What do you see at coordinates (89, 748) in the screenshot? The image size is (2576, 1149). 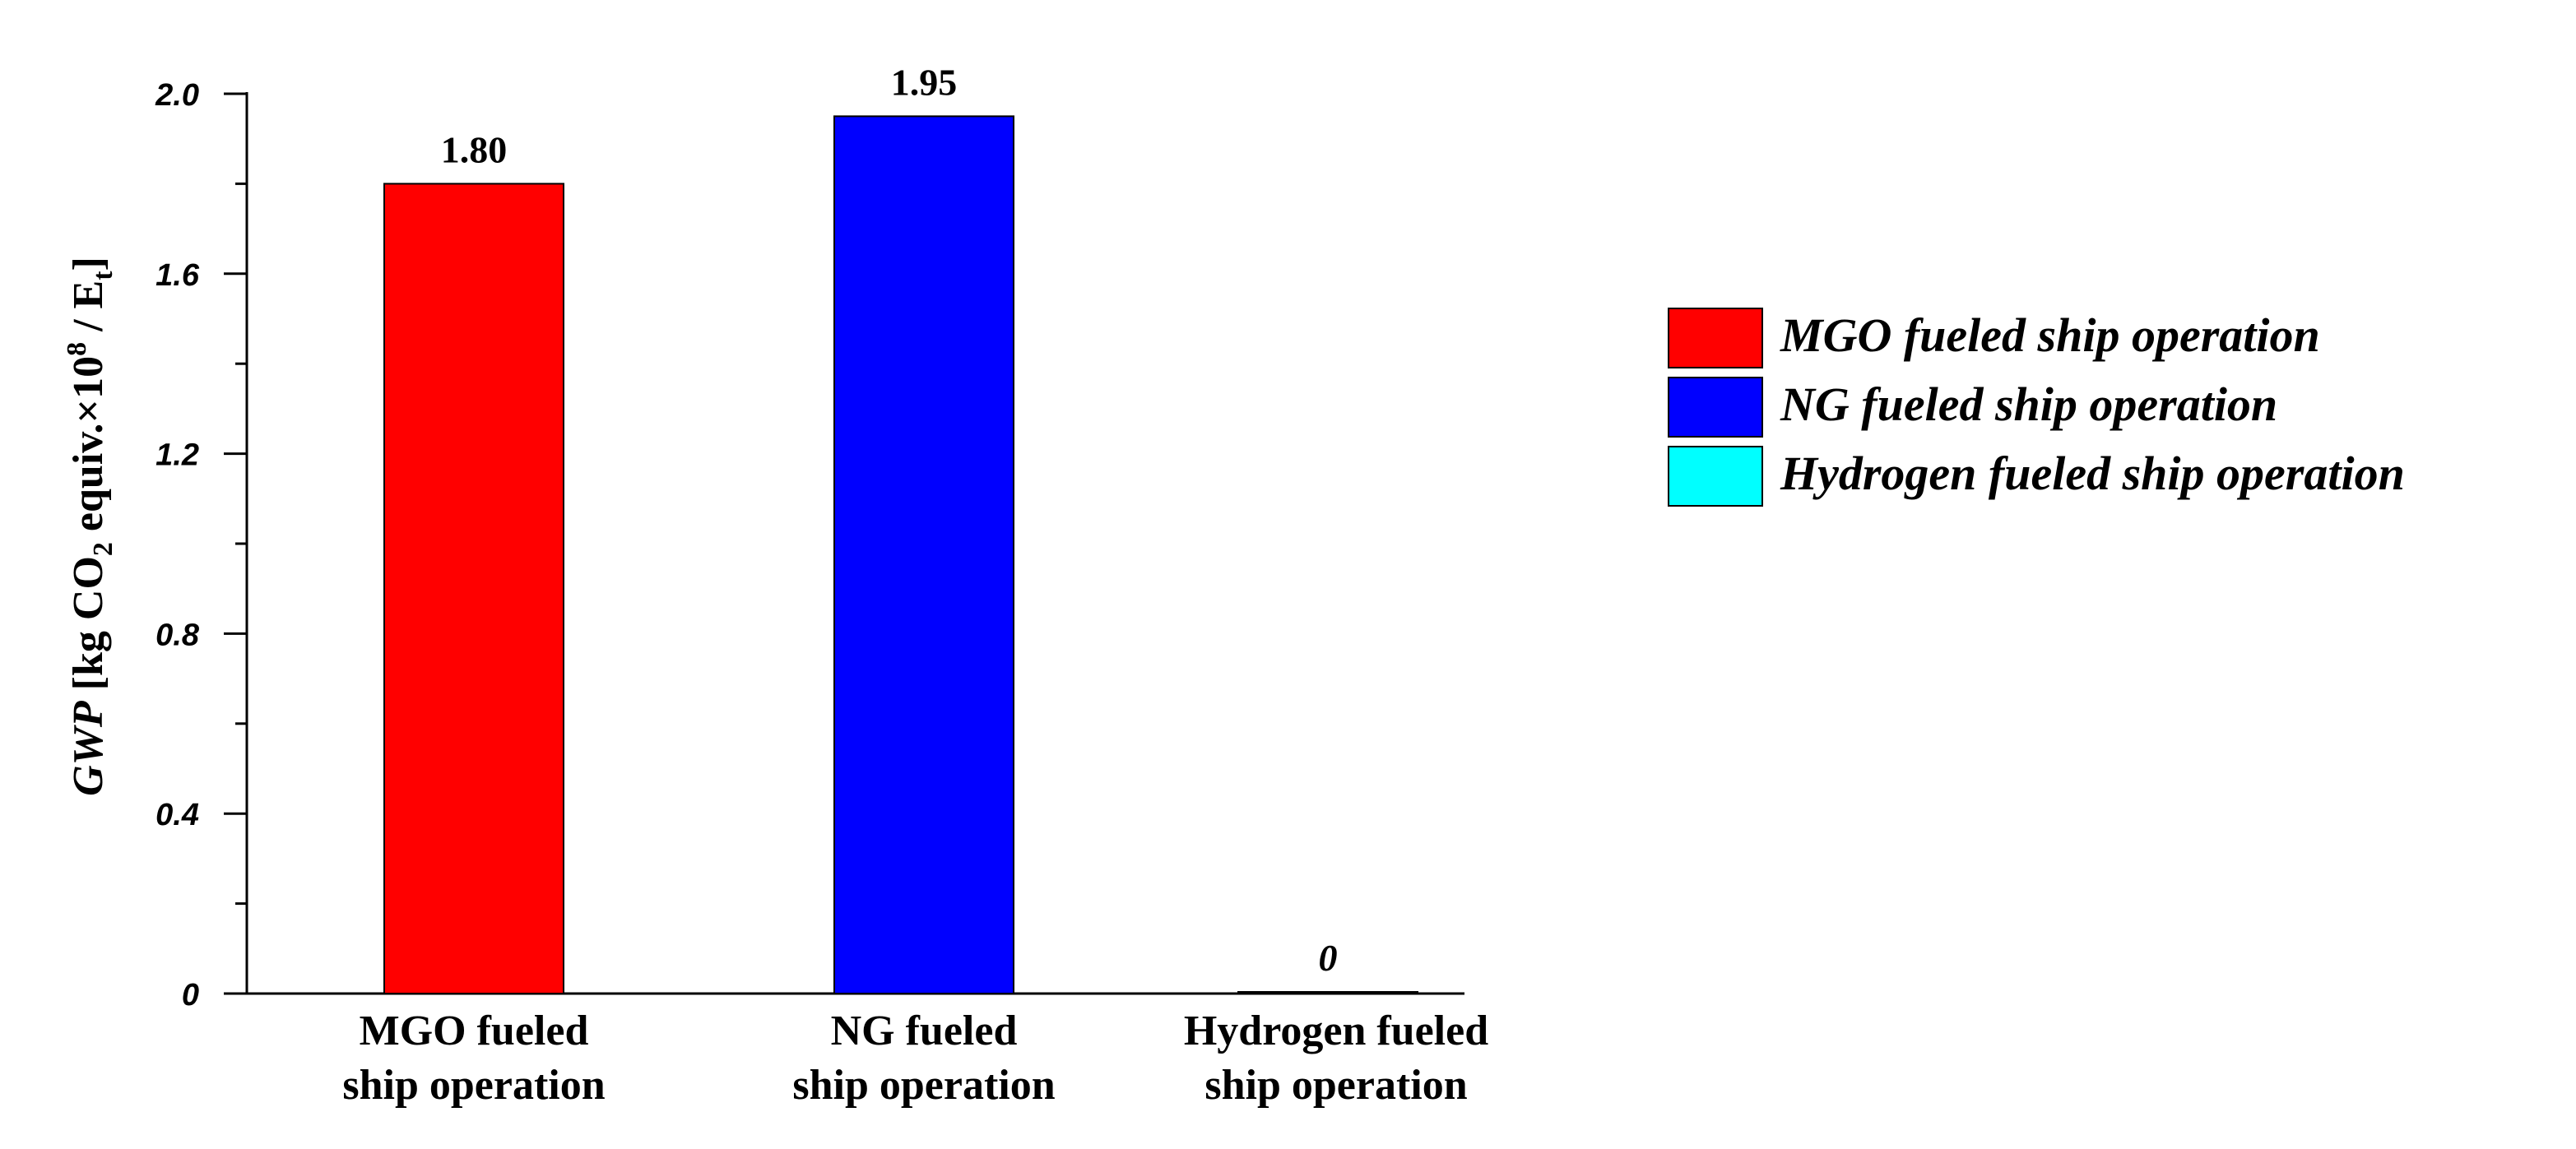 I see `y-axis-label-var: GWP` at bounding box center [89, 748].